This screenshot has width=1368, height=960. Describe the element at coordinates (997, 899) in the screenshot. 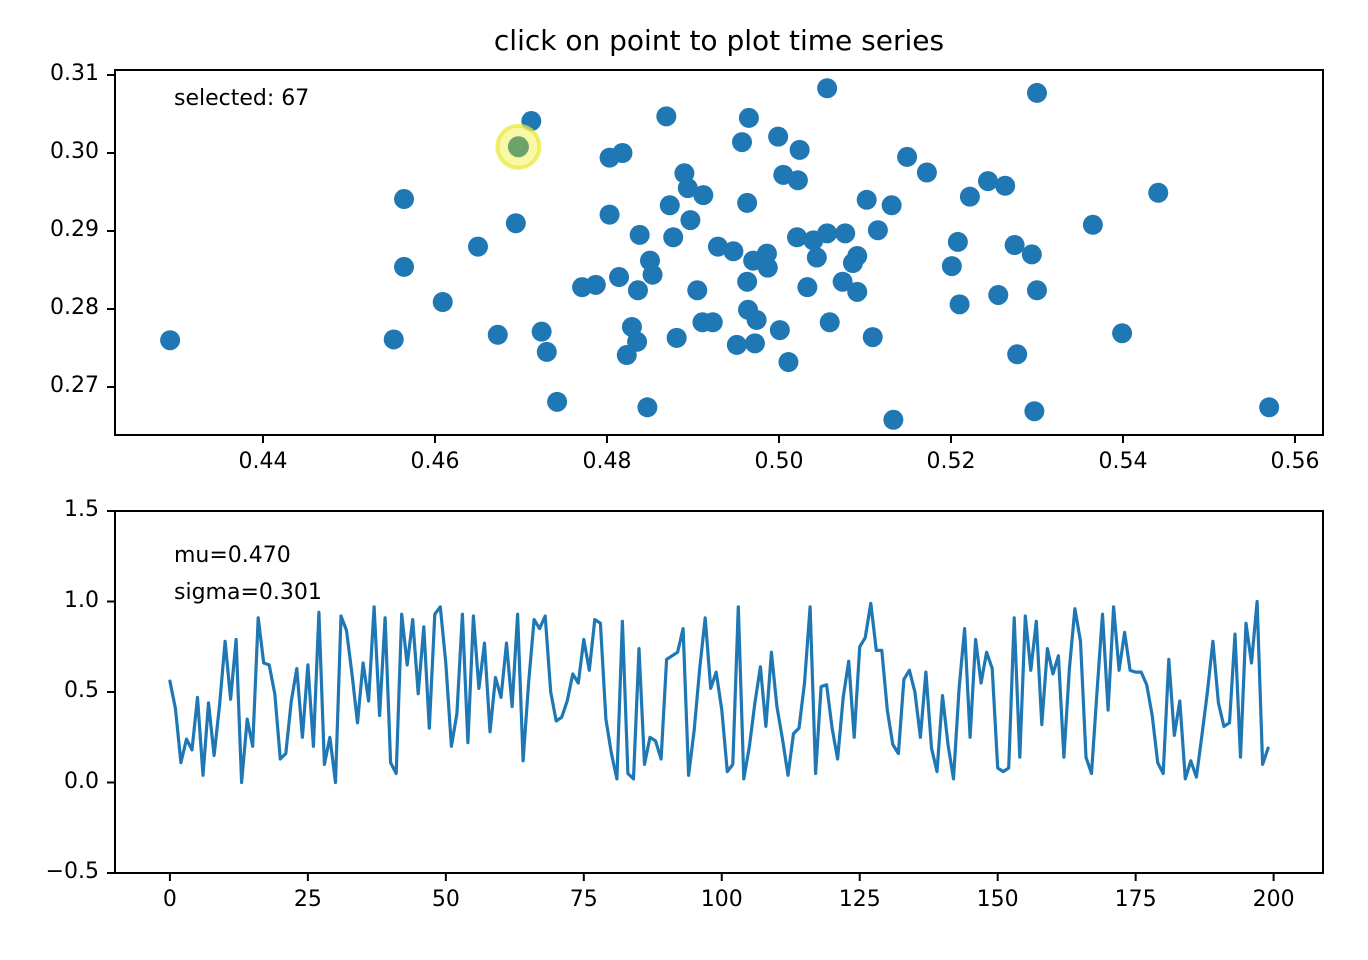

I see `timeseries-x-tick-label: 150` at that location.